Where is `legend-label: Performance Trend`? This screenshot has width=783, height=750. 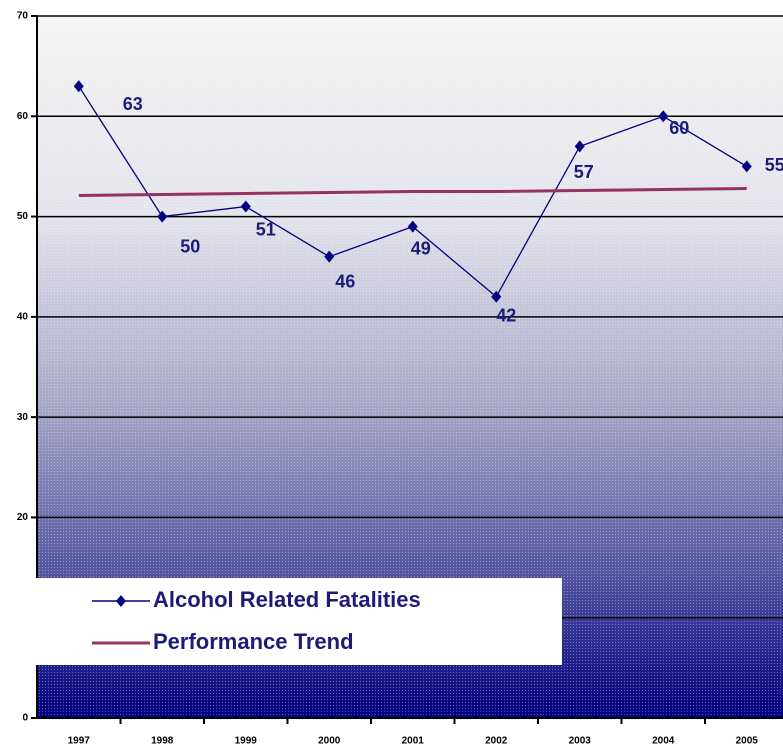 legend-label: Performance Trend is located at coordinates (253, 641).